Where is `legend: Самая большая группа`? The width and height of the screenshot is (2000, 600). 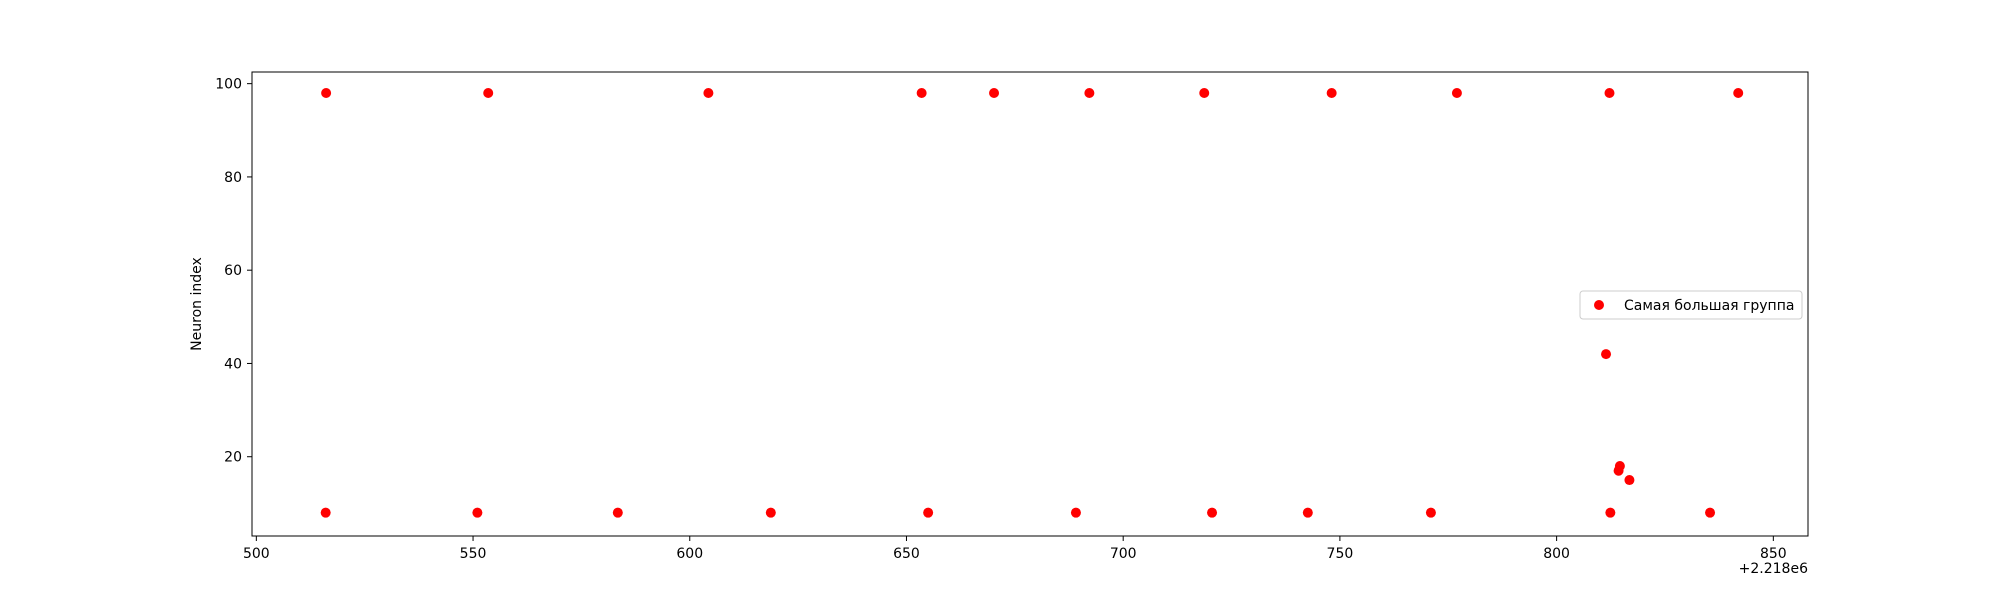 legend: Самая большая группа is located at coordinates (1691, 305).